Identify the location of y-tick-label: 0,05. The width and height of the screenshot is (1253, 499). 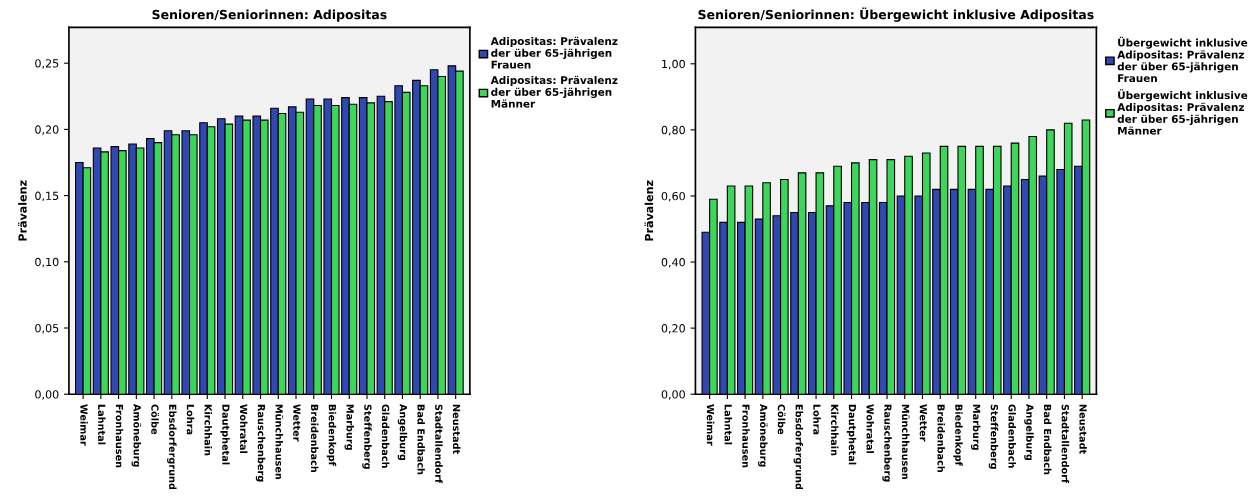
(47, 328).